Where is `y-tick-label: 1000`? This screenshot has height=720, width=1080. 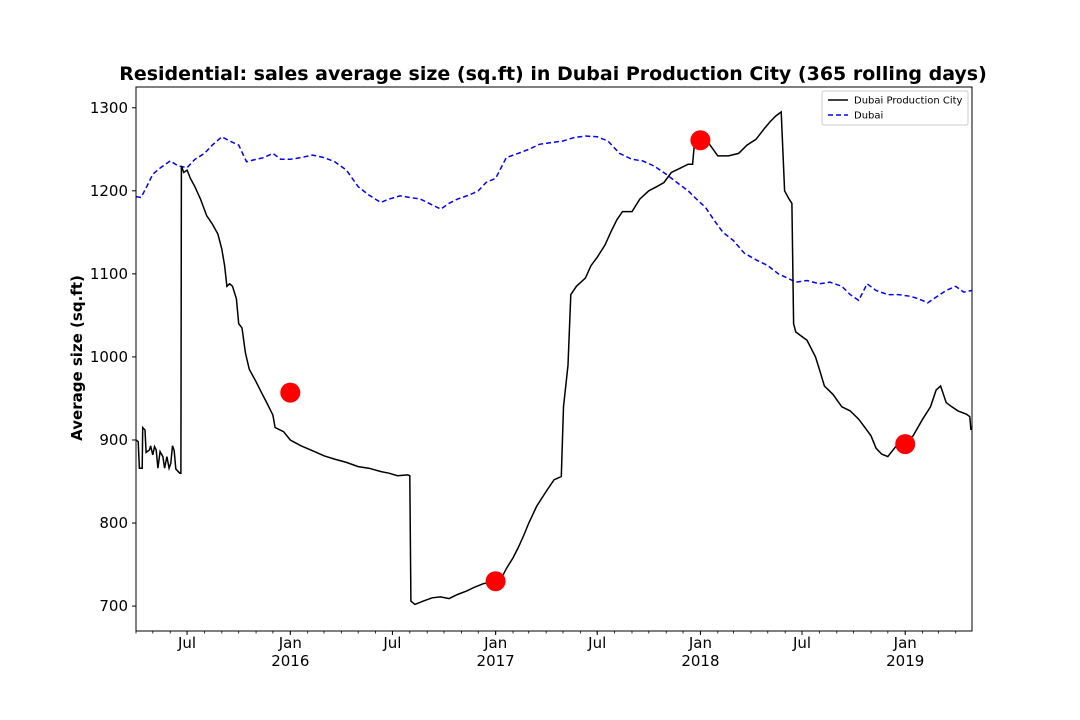 y-tick-label: 1000 is located at coordinates (109, 357).